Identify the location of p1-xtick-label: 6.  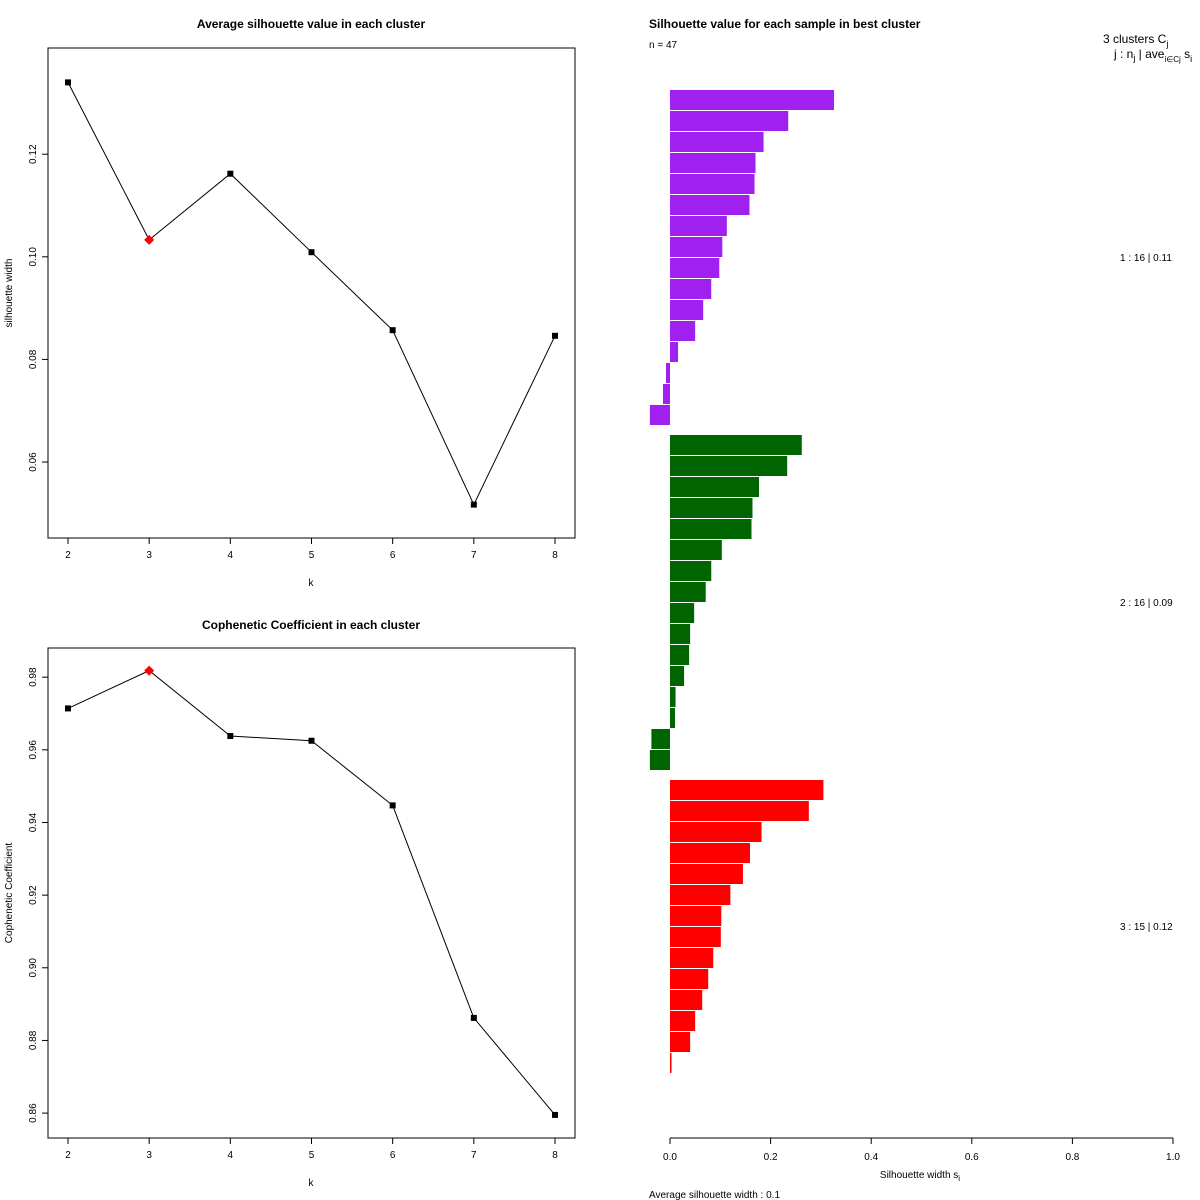
(393, 555).